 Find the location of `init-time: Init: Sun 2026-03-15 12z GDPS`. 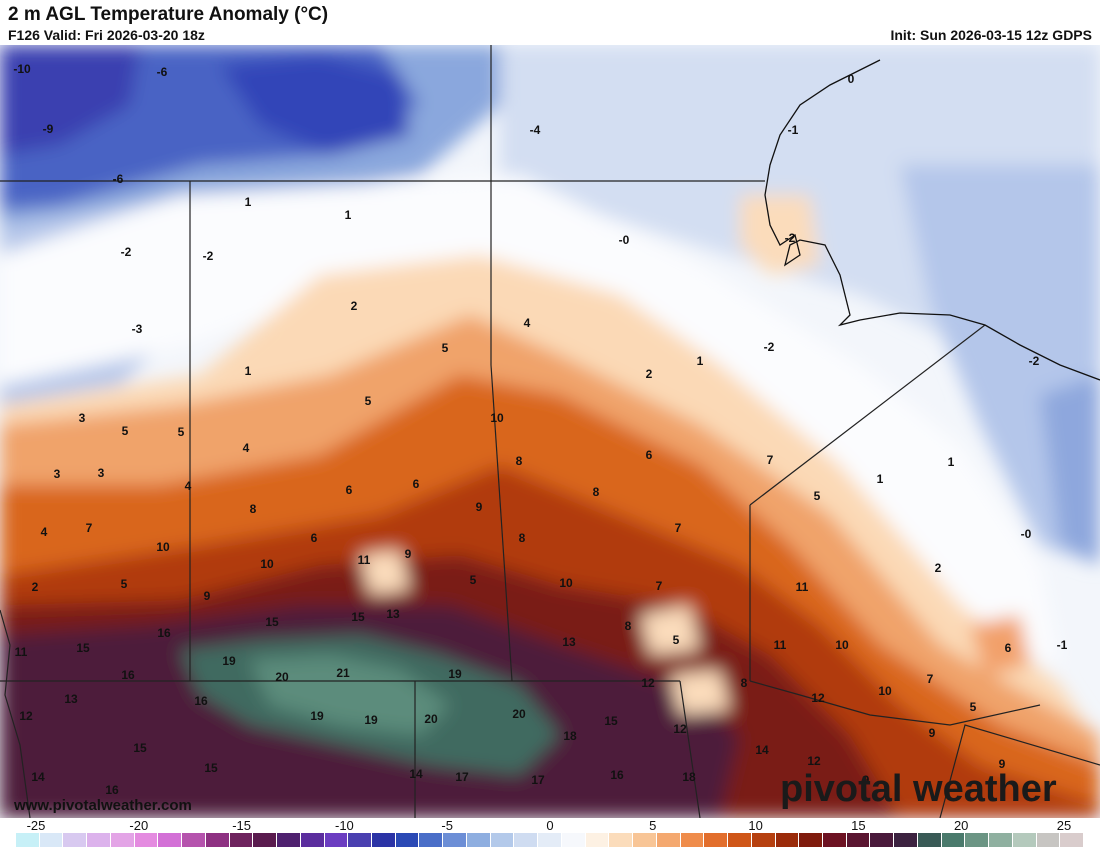

init-time: Init: Sun 2026-03-15 12z GDPS is located at coordinates (991, 35).